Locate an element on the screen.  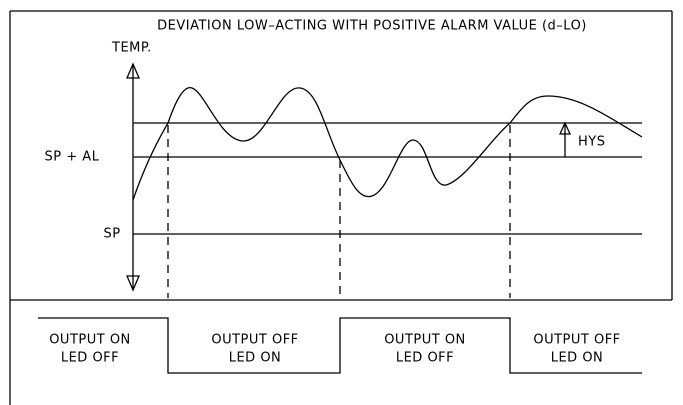
level-label: SP is located at coordinates (111, 234).